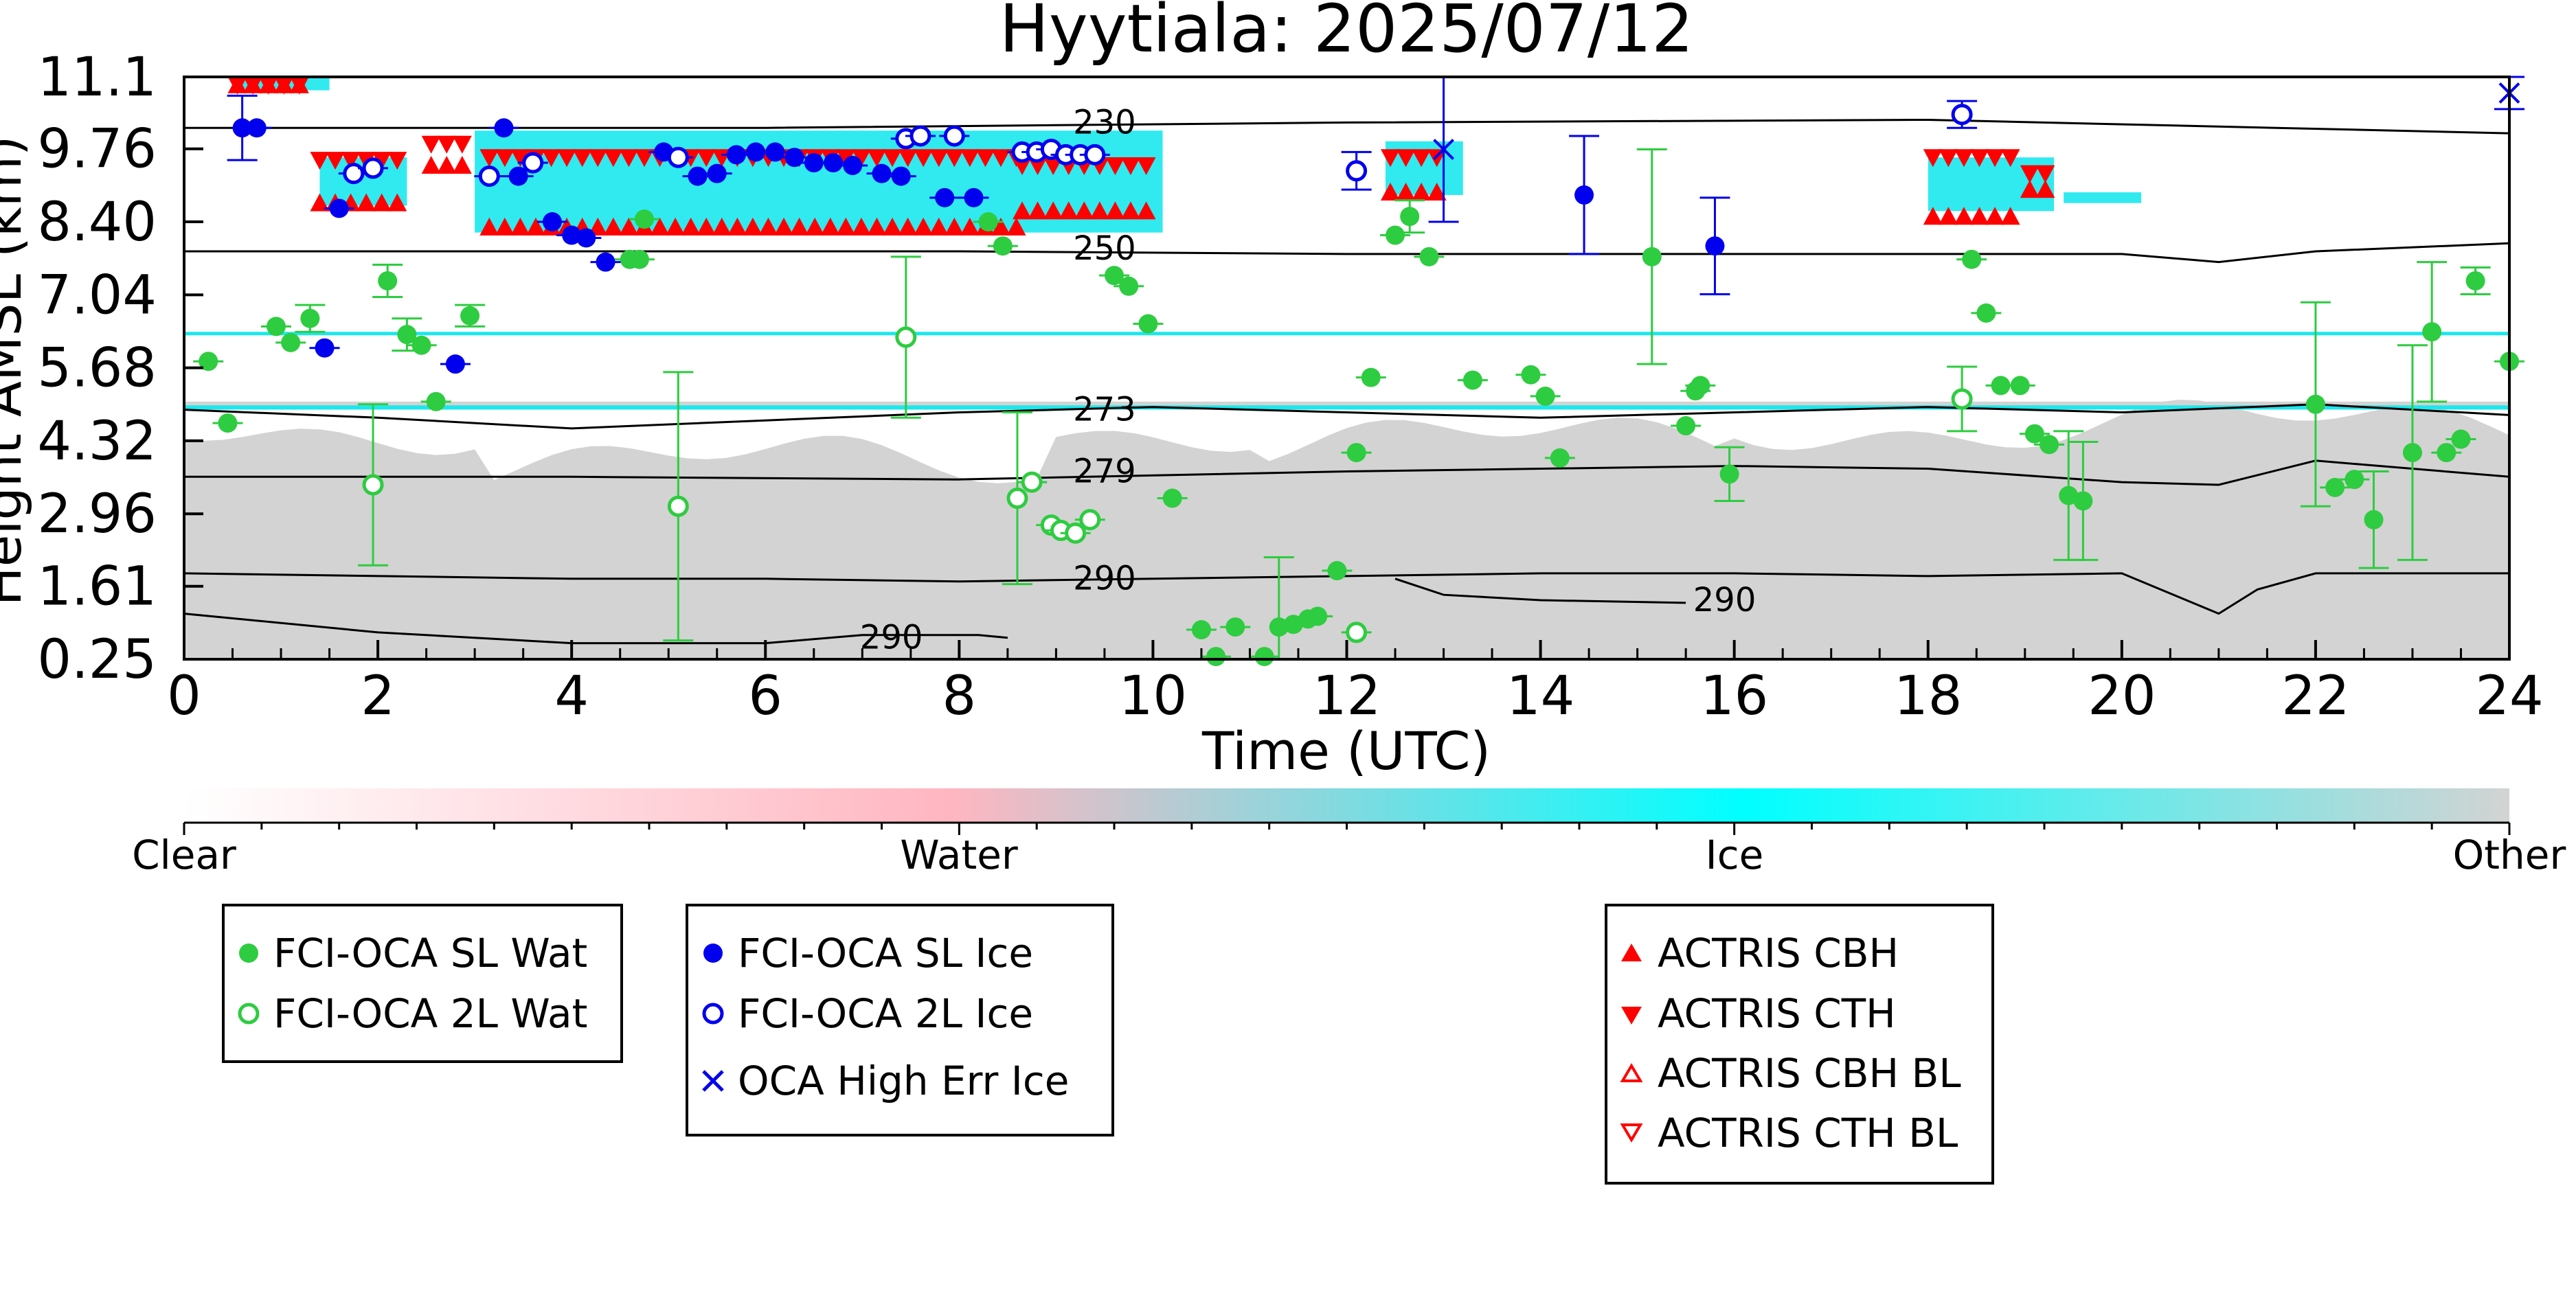  Describe the element at coordinates (2315, 696) in the screenshot. I see `x-tick-label: 22` at that location.